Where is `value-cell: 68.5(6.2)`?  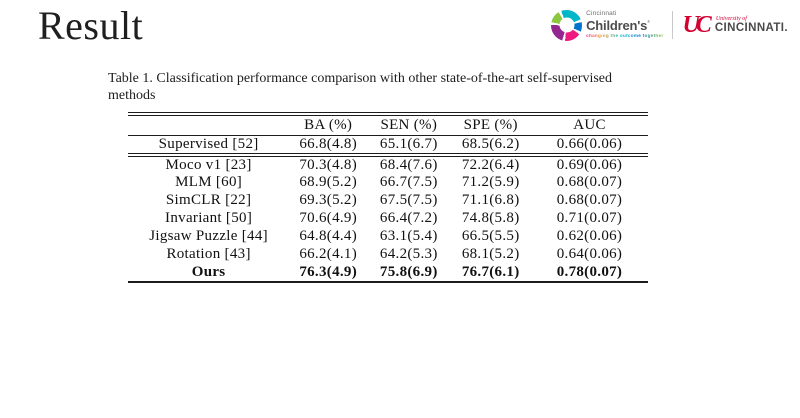
value-cell: 68.5(6.2) is located at coordinates (490, 143).